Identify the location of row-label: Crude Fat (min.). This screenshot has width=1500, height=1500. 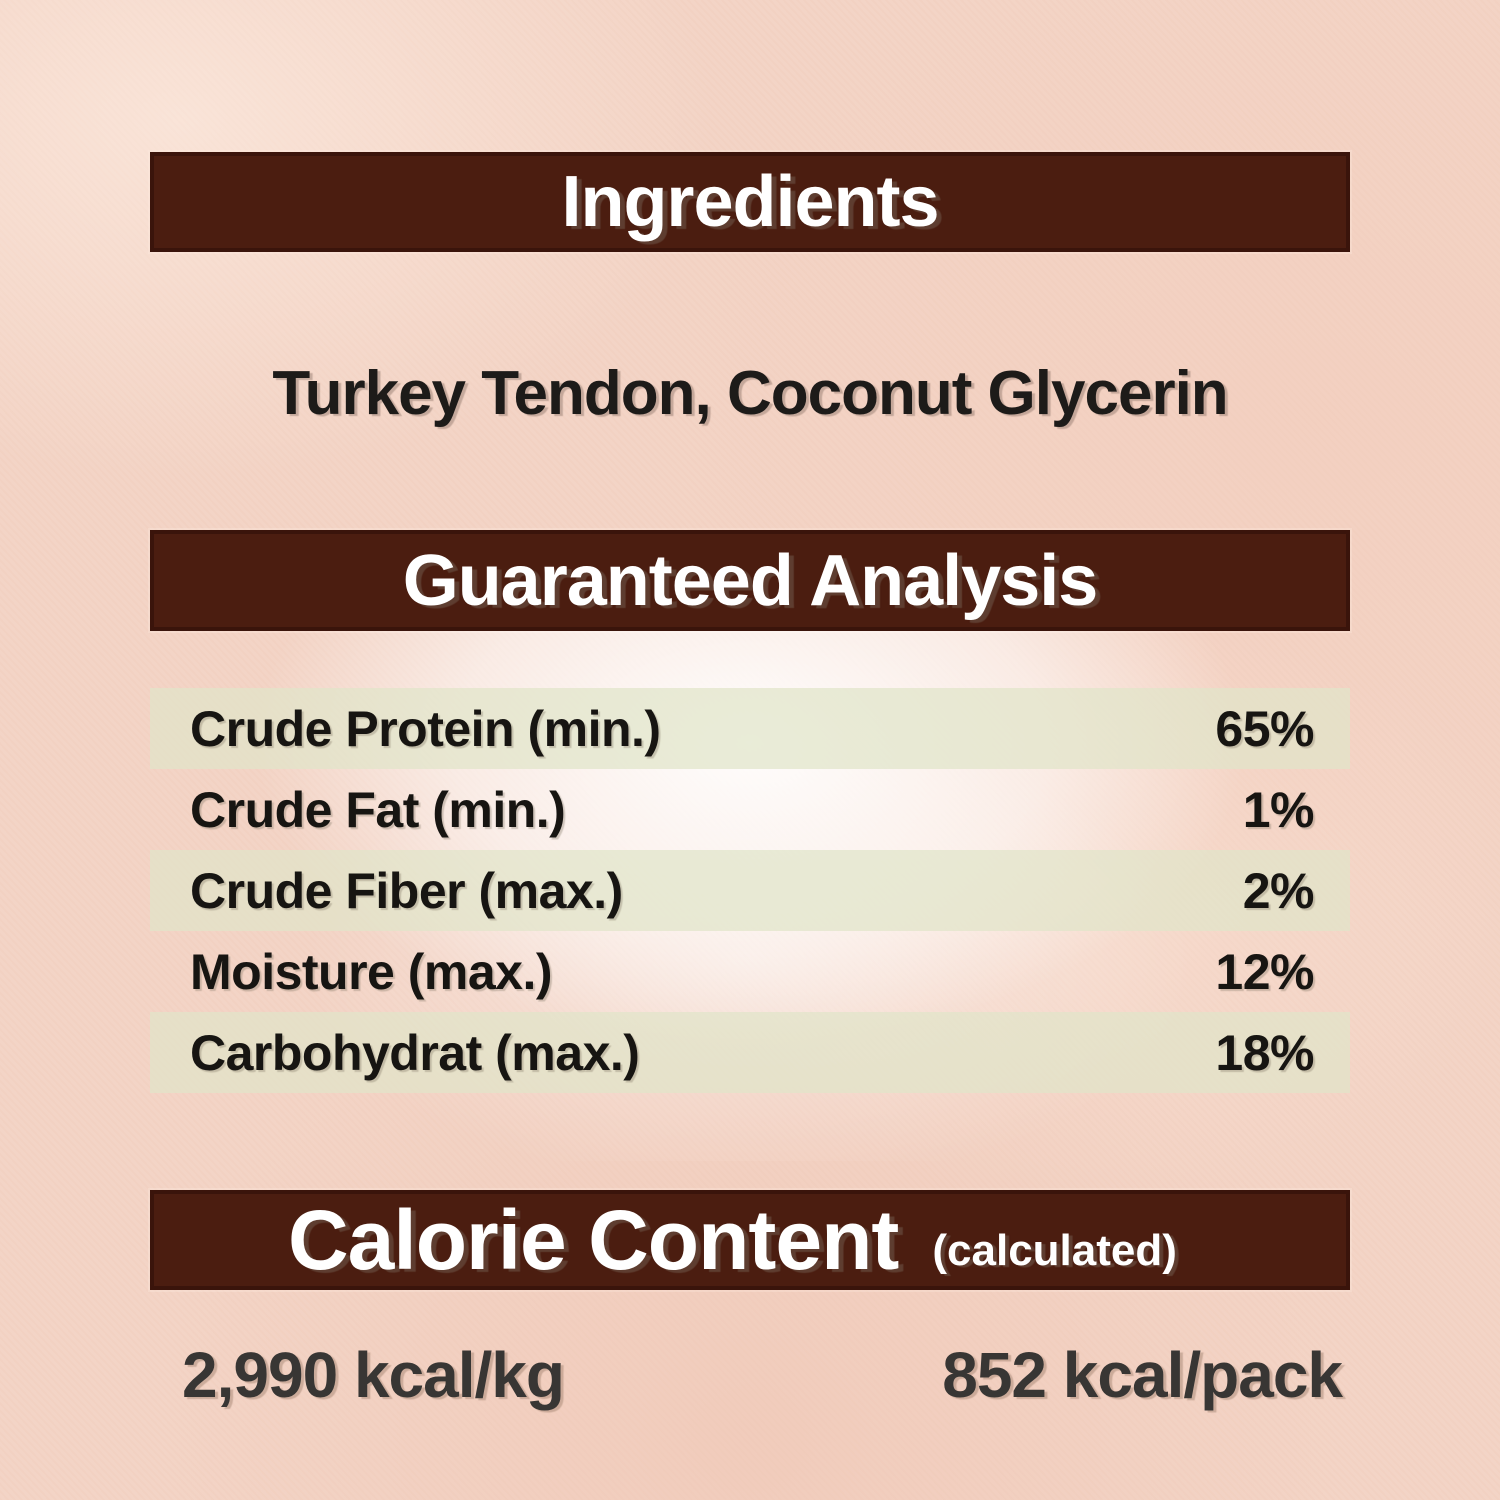
(378, 809).